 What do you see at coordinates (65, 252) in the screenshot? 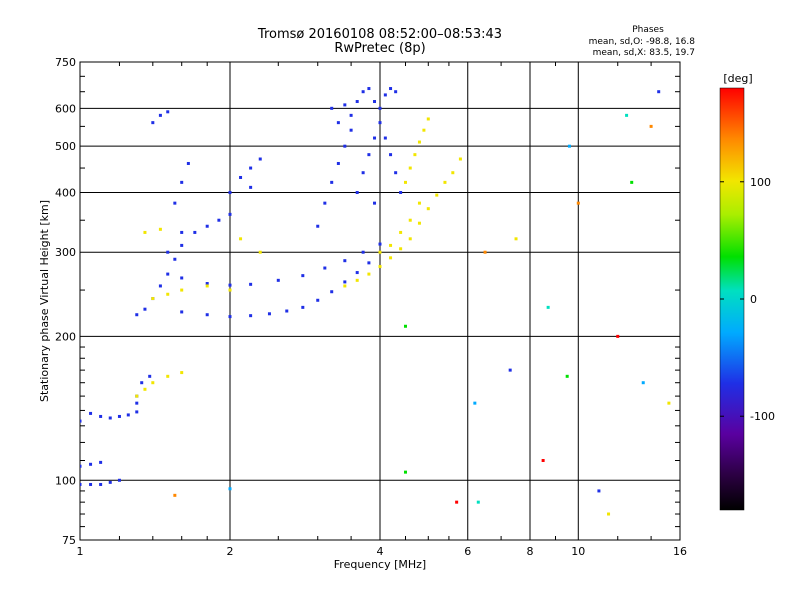
I see `y-tick-label: 300` at bounding box center [65, 252].